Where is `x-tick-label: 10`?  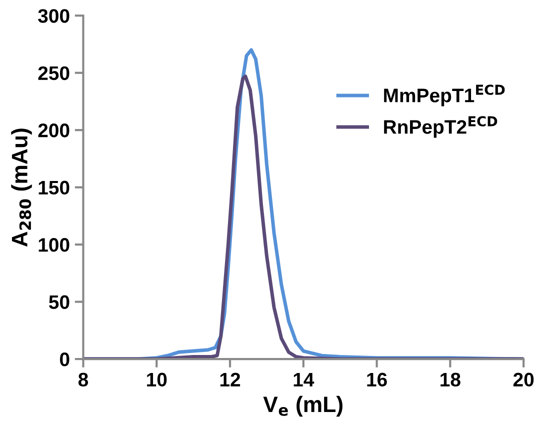
x-tick-label: 10 is located at coordinates (157, 379).